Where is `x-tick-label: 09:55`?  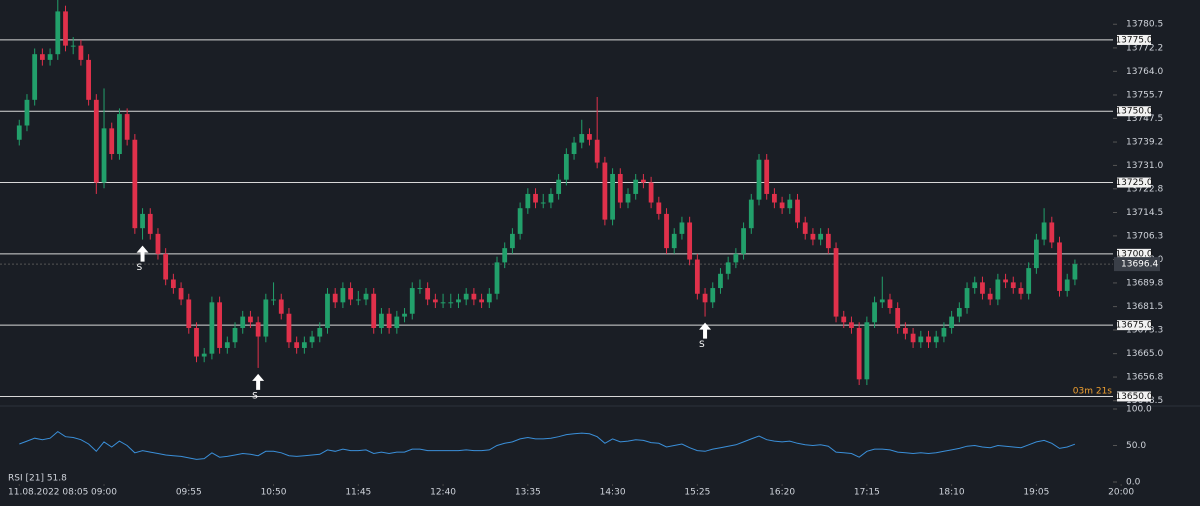
x-tick-label: 09:55 is located at coordinates (189, 493).